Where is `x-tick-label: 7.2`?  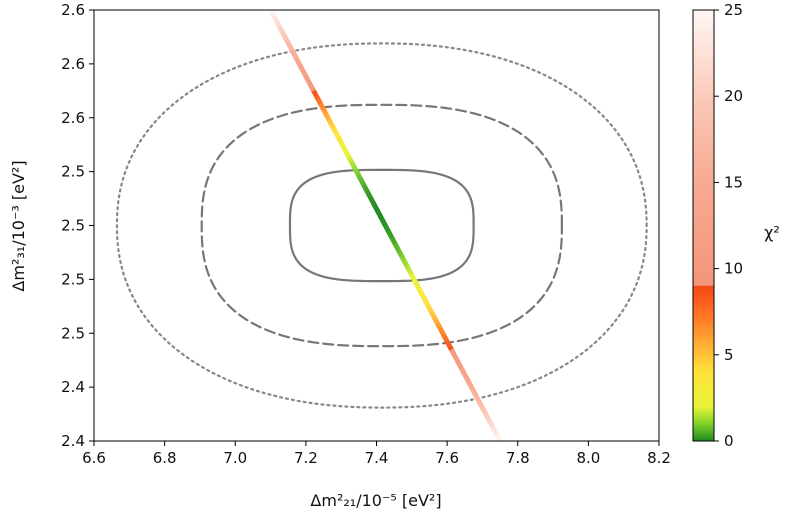
x-tick-label: 7.2 is located at coordinates (306, 458).